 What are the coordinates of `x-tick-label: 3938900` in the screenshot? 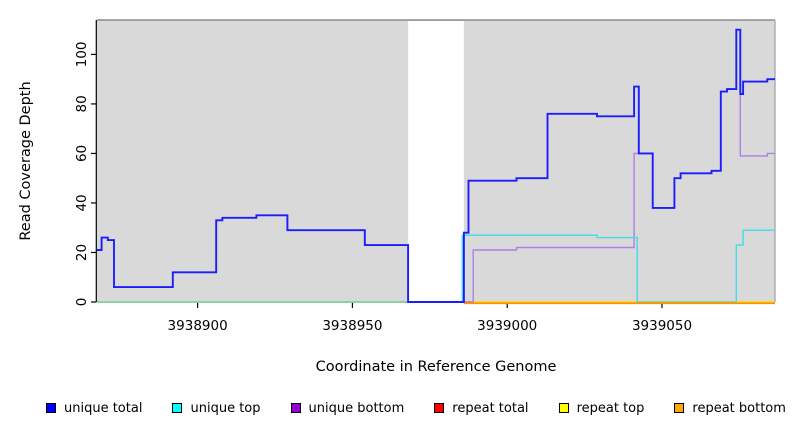 It's located at (198, 326).